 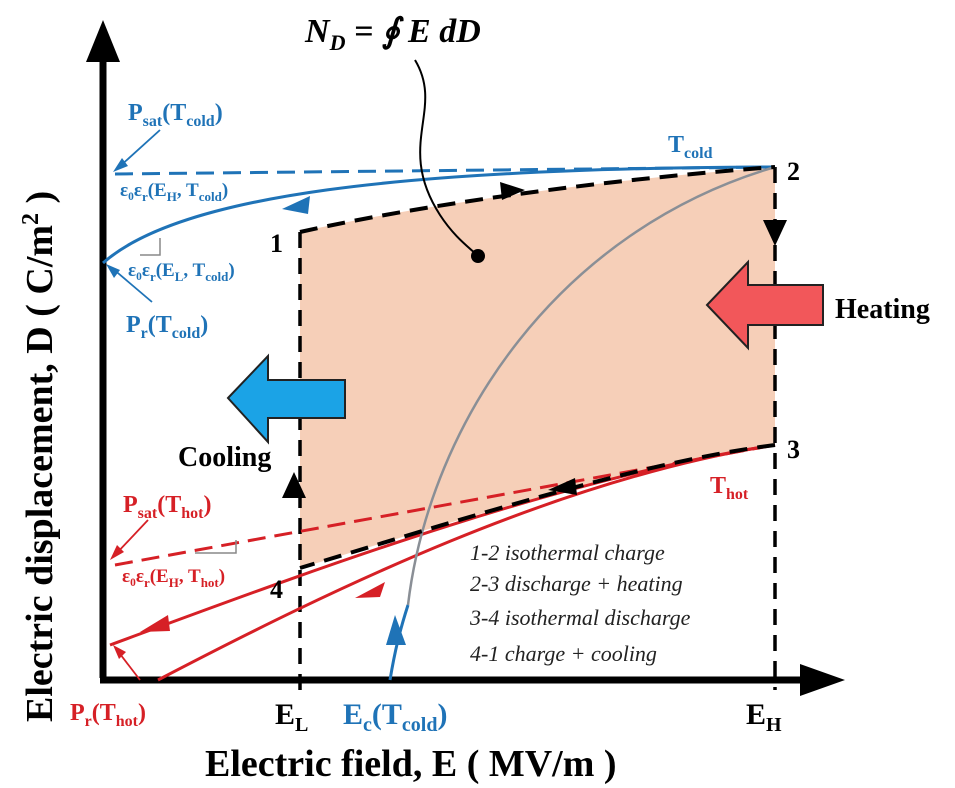 I want to click on psat-hot-line, so click(x=445, y=505).